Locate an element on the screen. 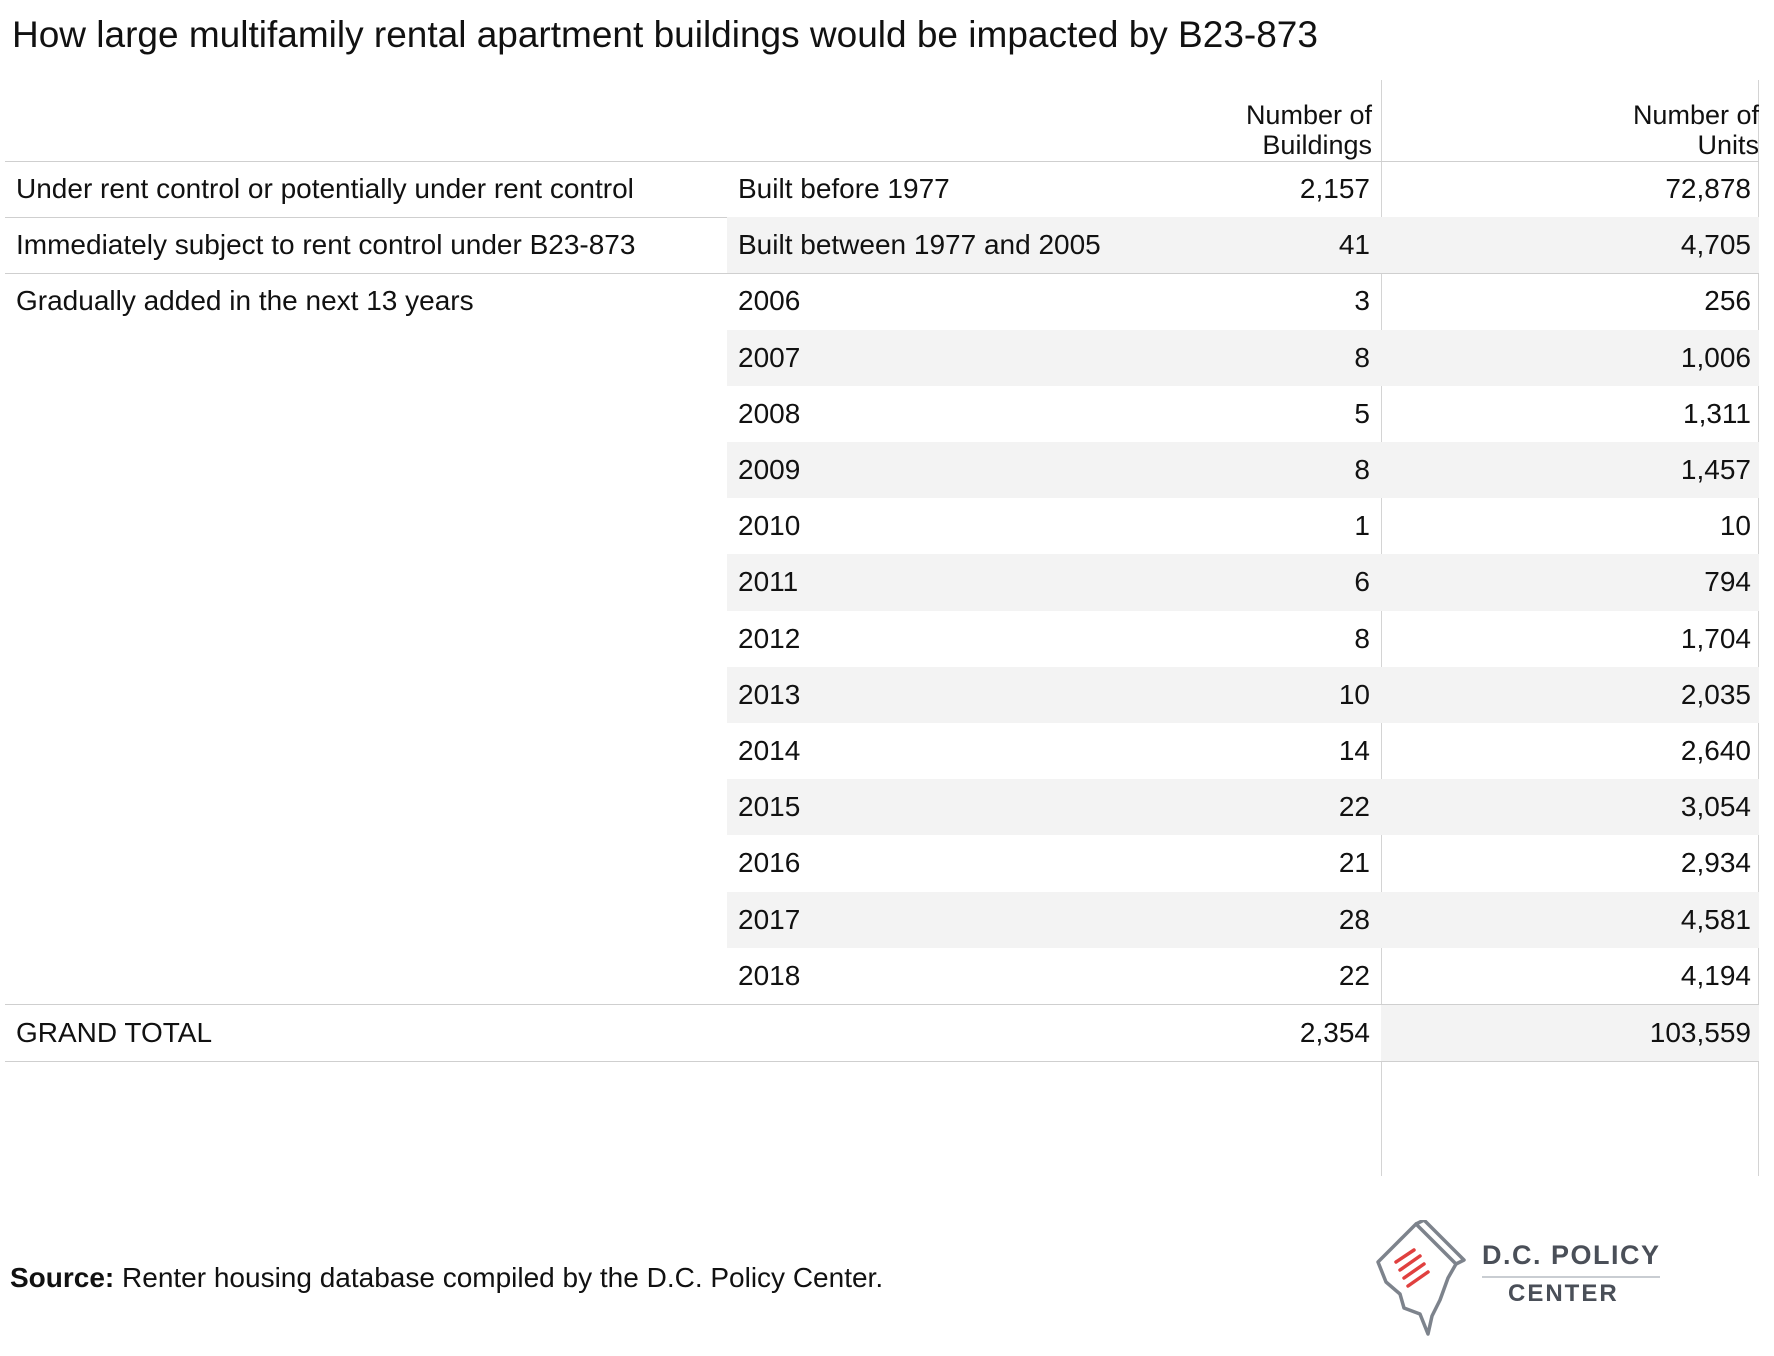 The width and height of the screenshot is (1774, 1356). units-value: 794 is located at coordinates (1727, 582).